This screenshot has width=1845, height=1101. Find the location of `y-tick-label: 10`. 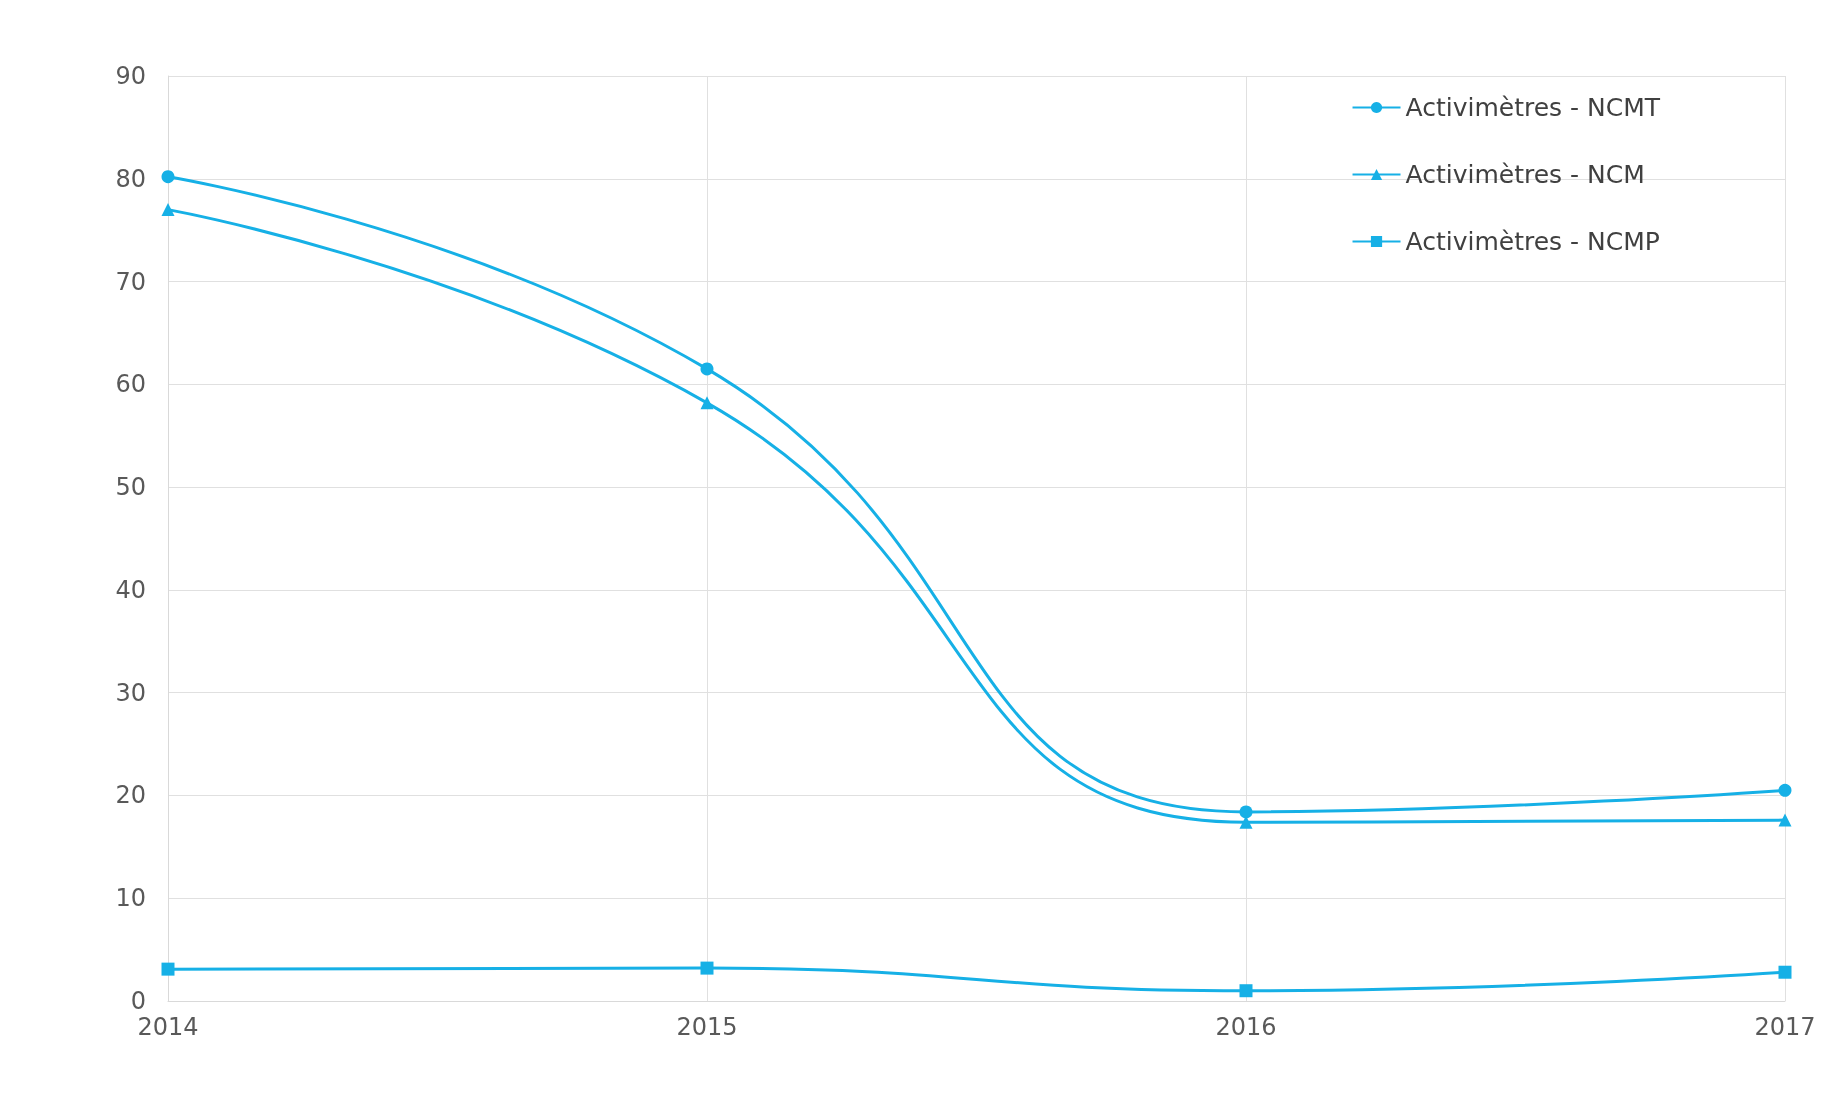

y-tick-label: 10 is located at coordinates (130, 898).